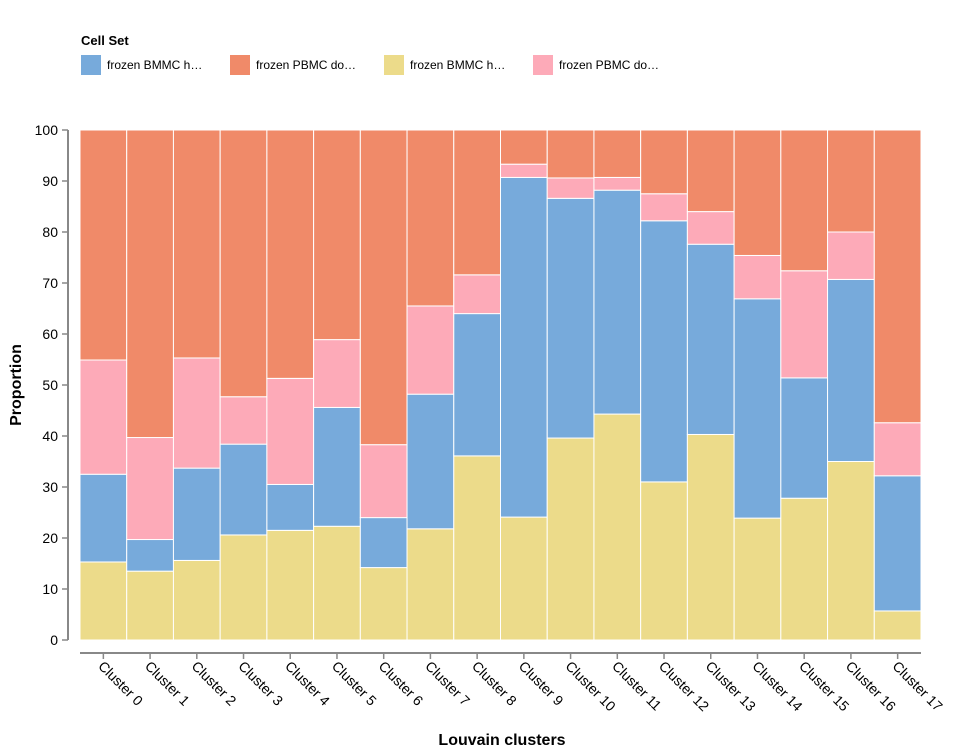 The image size is (958, 755). What do you see at coordinates (401, 683) in the screenshot?
I see `x-tick-label-6: Cluster 6` at bounding box center [401, 683].